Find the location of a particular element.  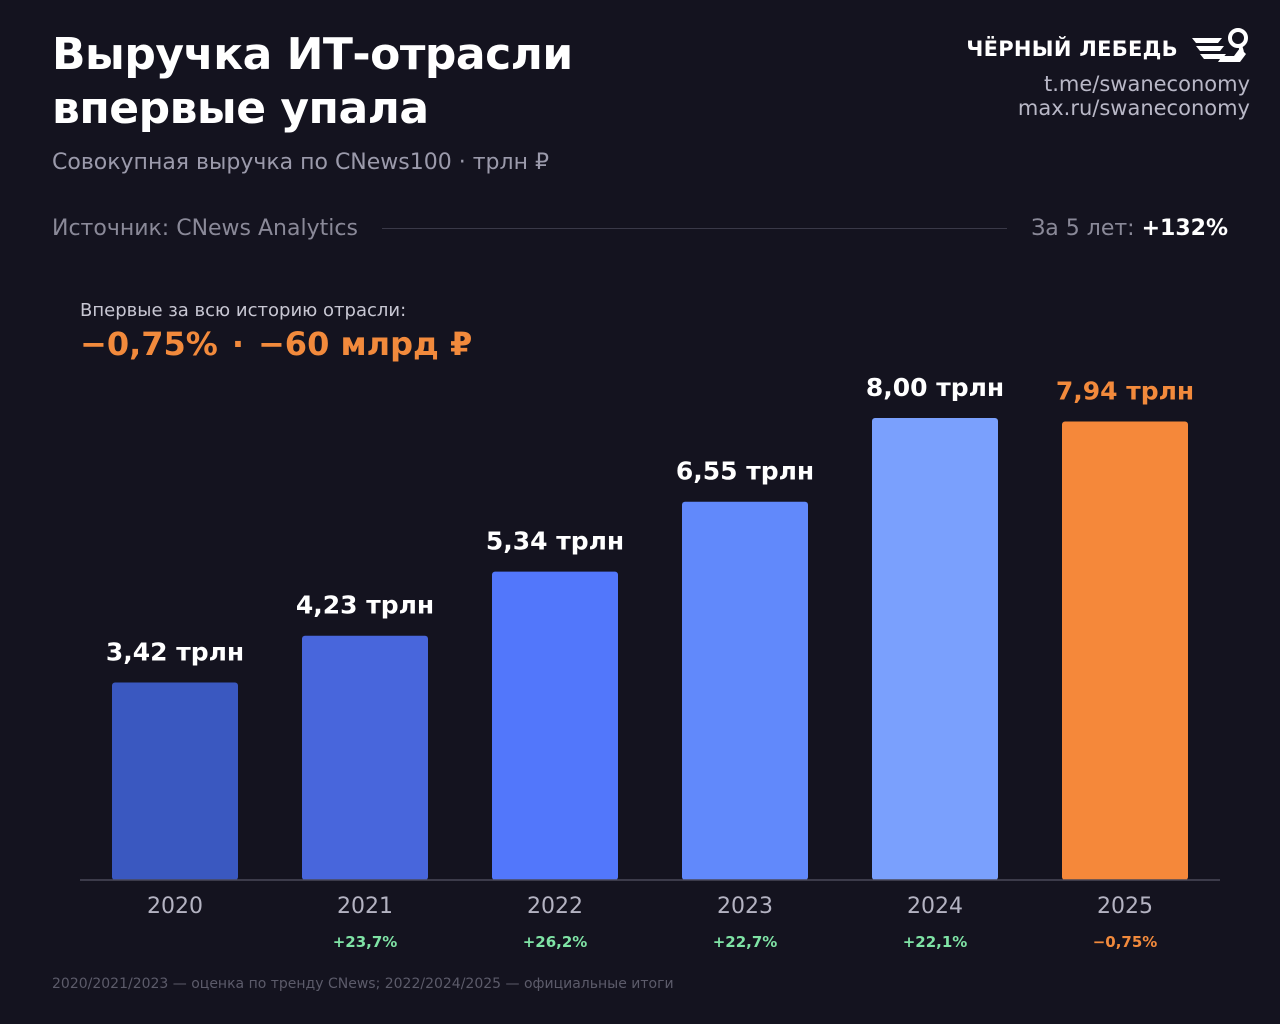

bar-2024 is located at coordinates (935, 649).